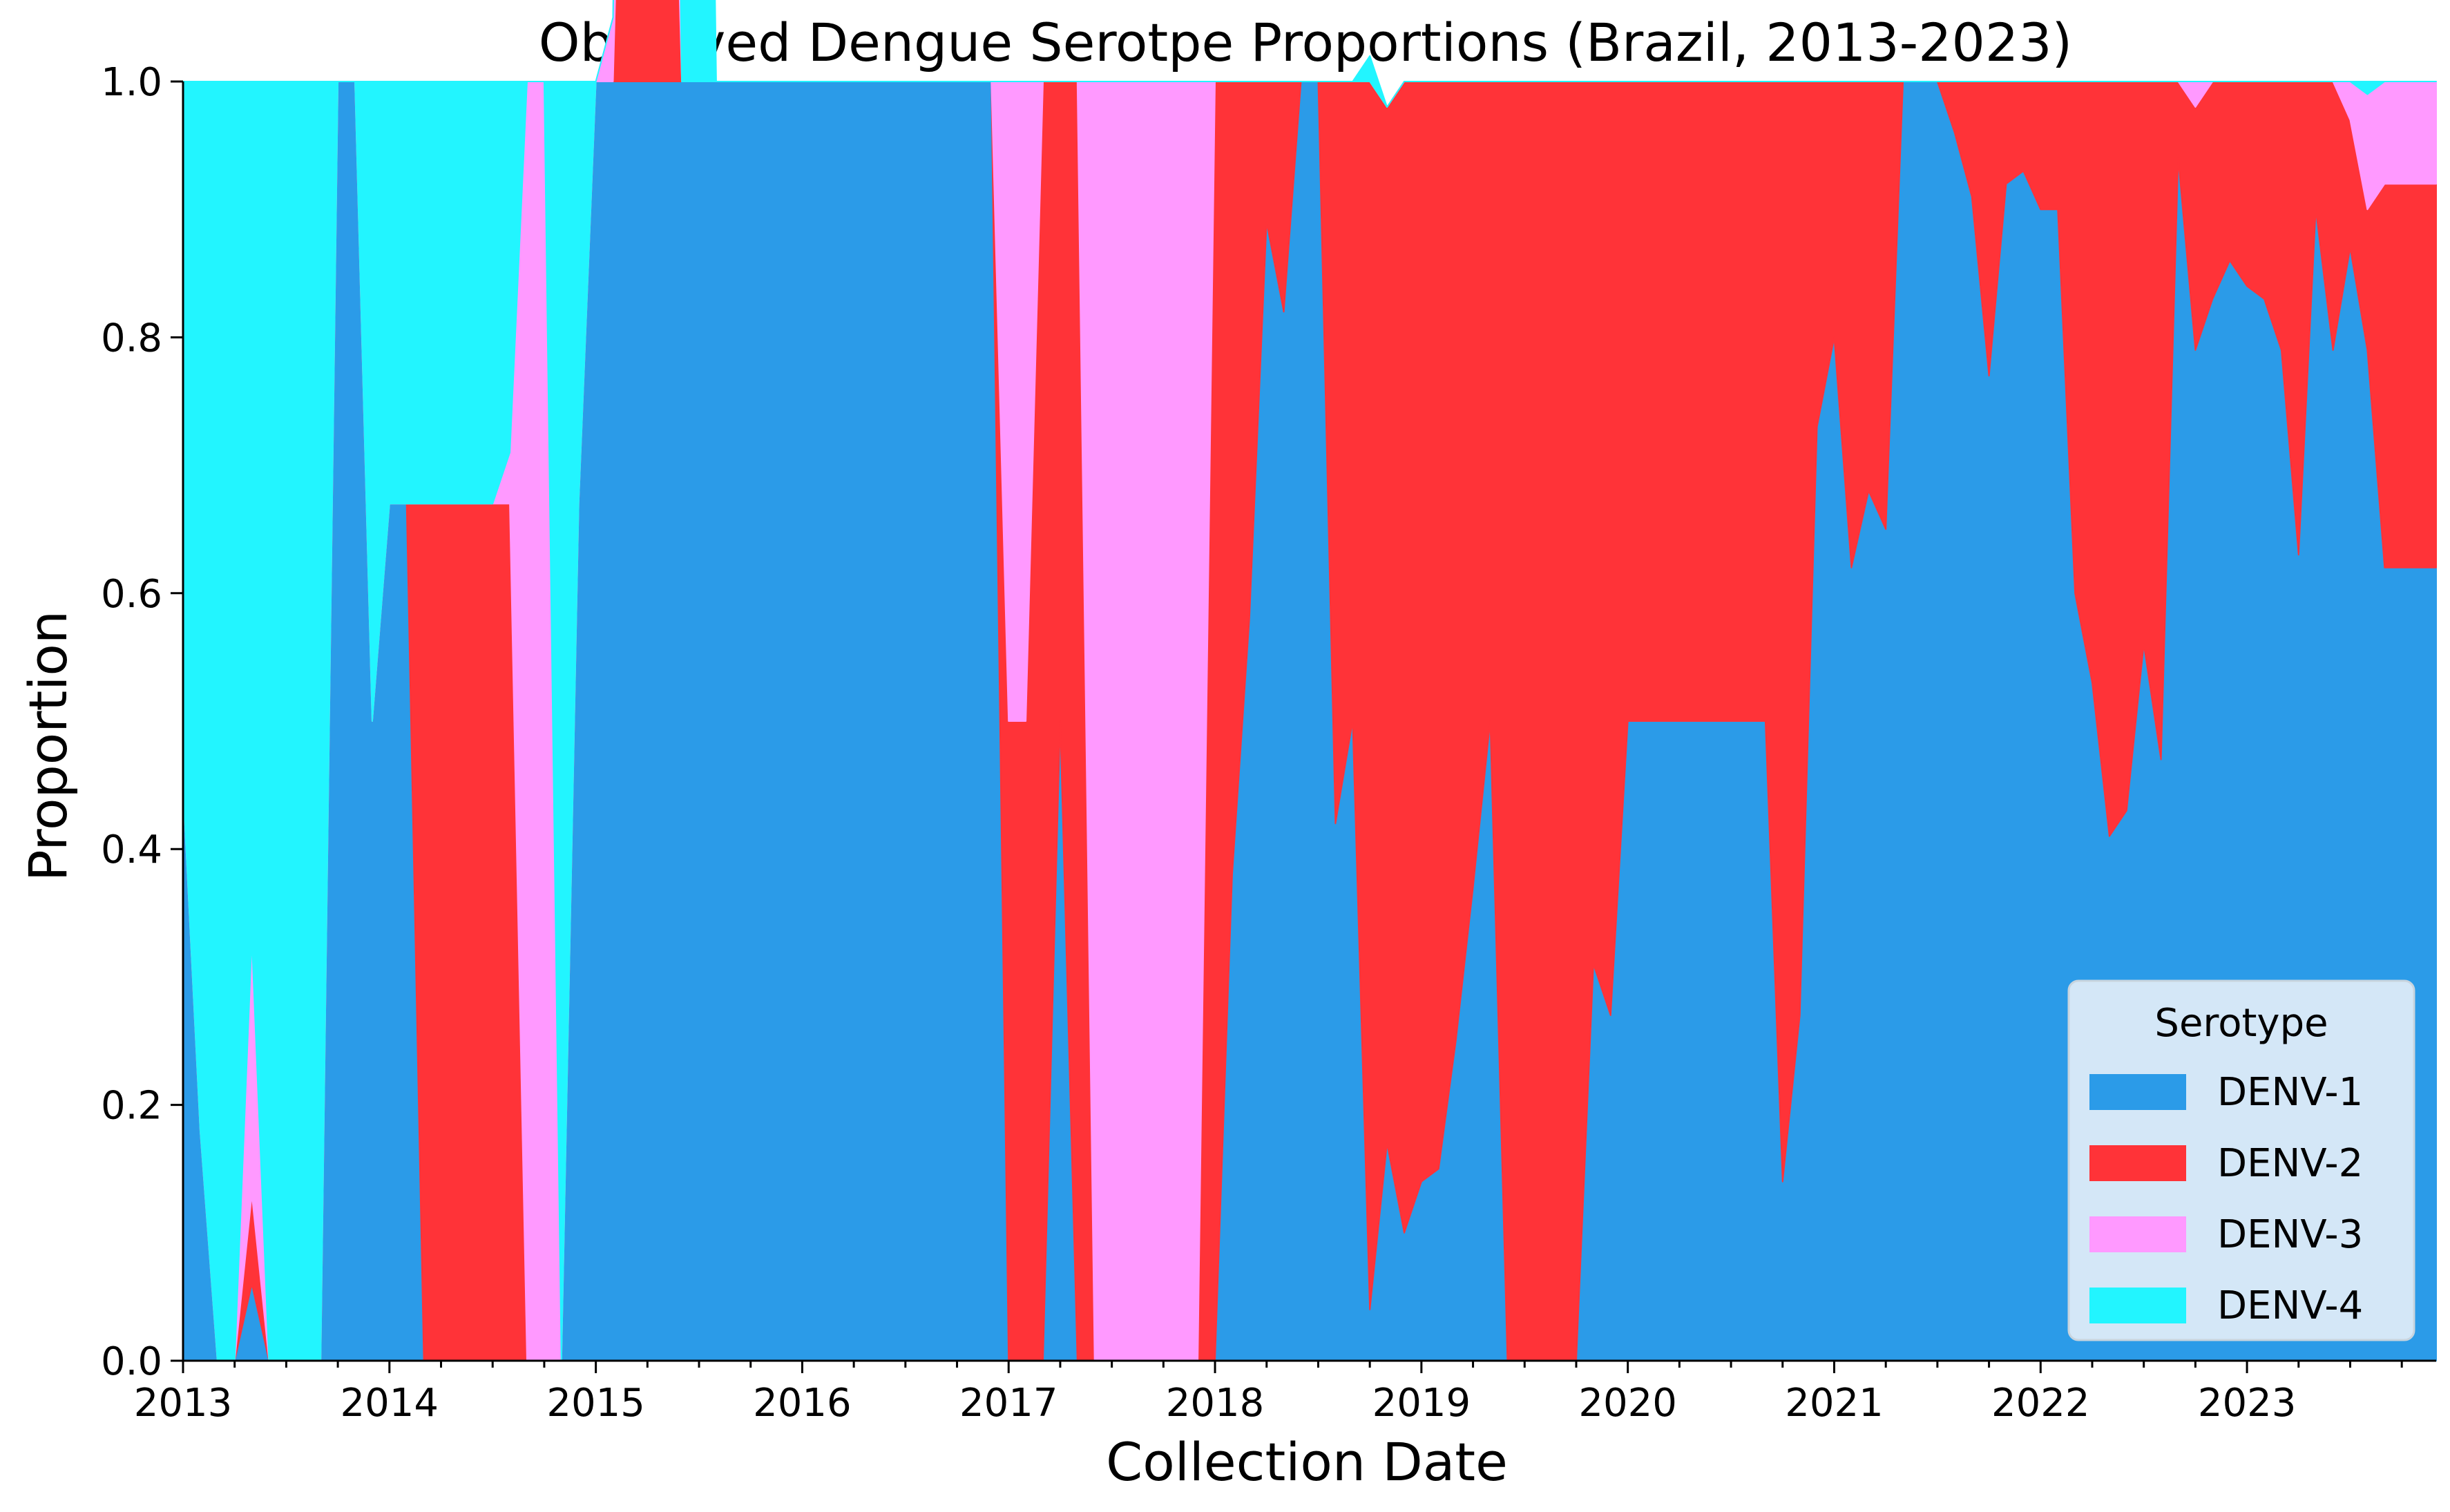  I want to click on x-tick-label: 2020, so click(1627, 1403).